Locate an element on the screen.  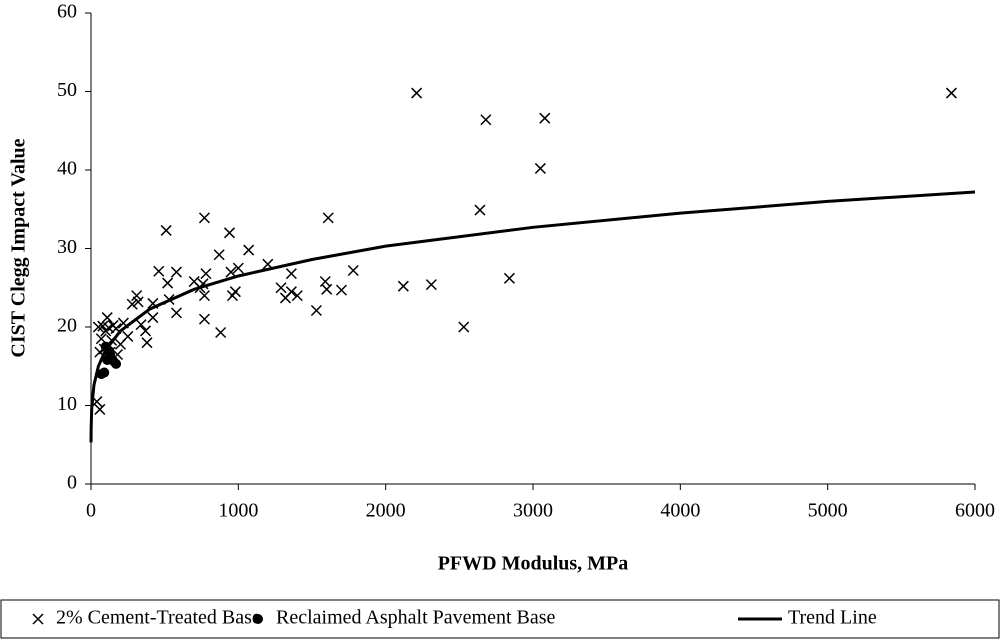
y-axis-label: CIST Clegg Impact Value is located at coordinates (19, 247).